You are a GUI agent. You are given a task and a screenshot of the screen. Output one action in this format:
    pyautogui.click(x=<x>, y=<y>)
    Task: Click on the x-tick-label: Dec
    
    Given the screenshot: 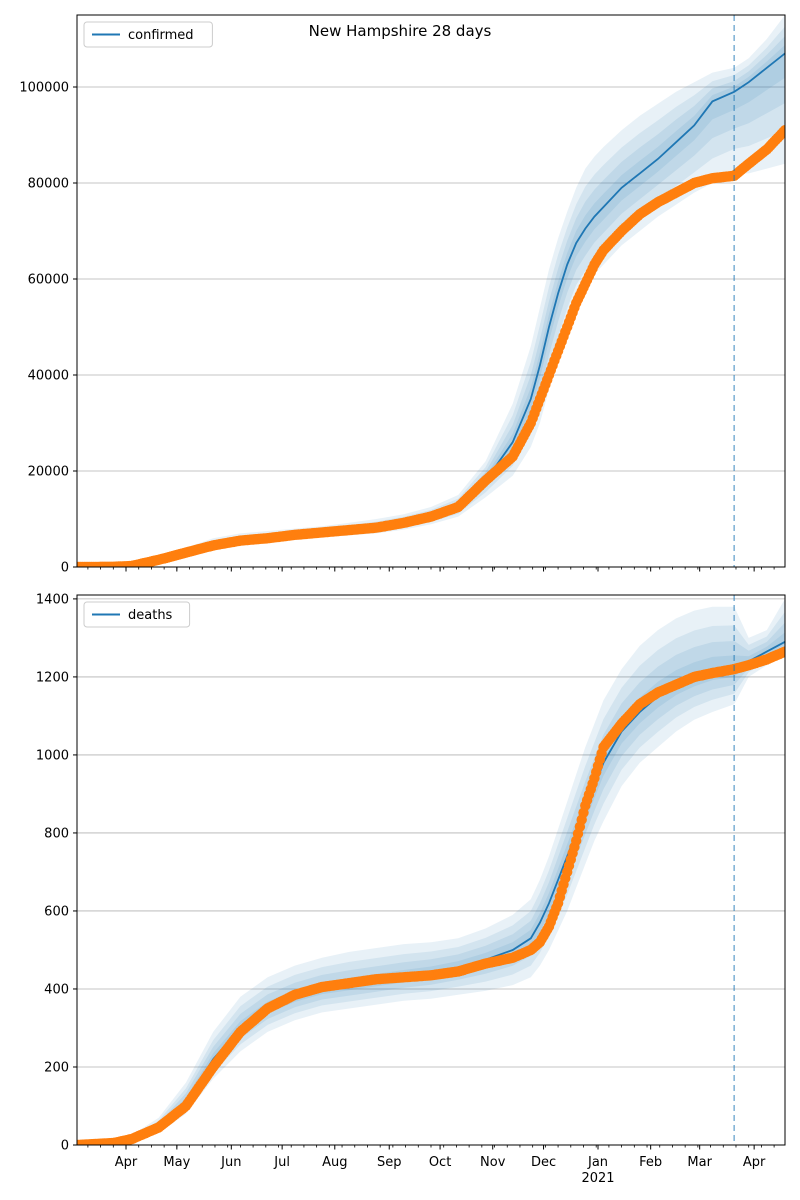 What is the action you would take?
    pyautogui.click(x=543, y=1162)
    